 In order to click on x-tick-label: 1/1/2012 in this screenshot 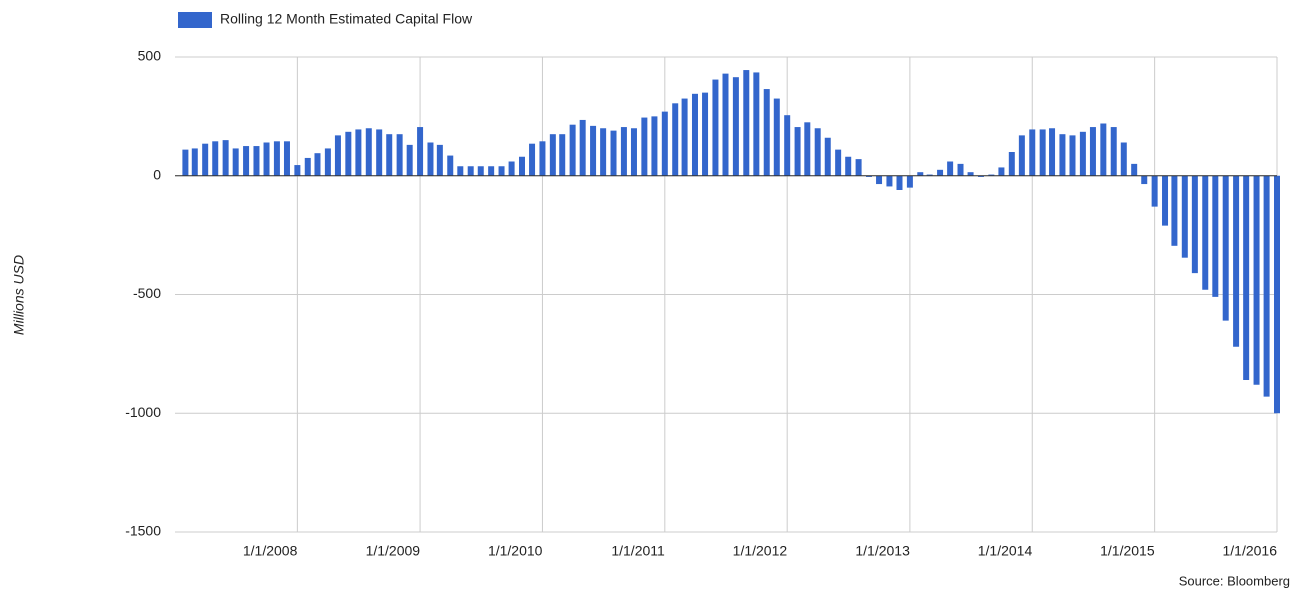, I will do `click(760, 551)`.